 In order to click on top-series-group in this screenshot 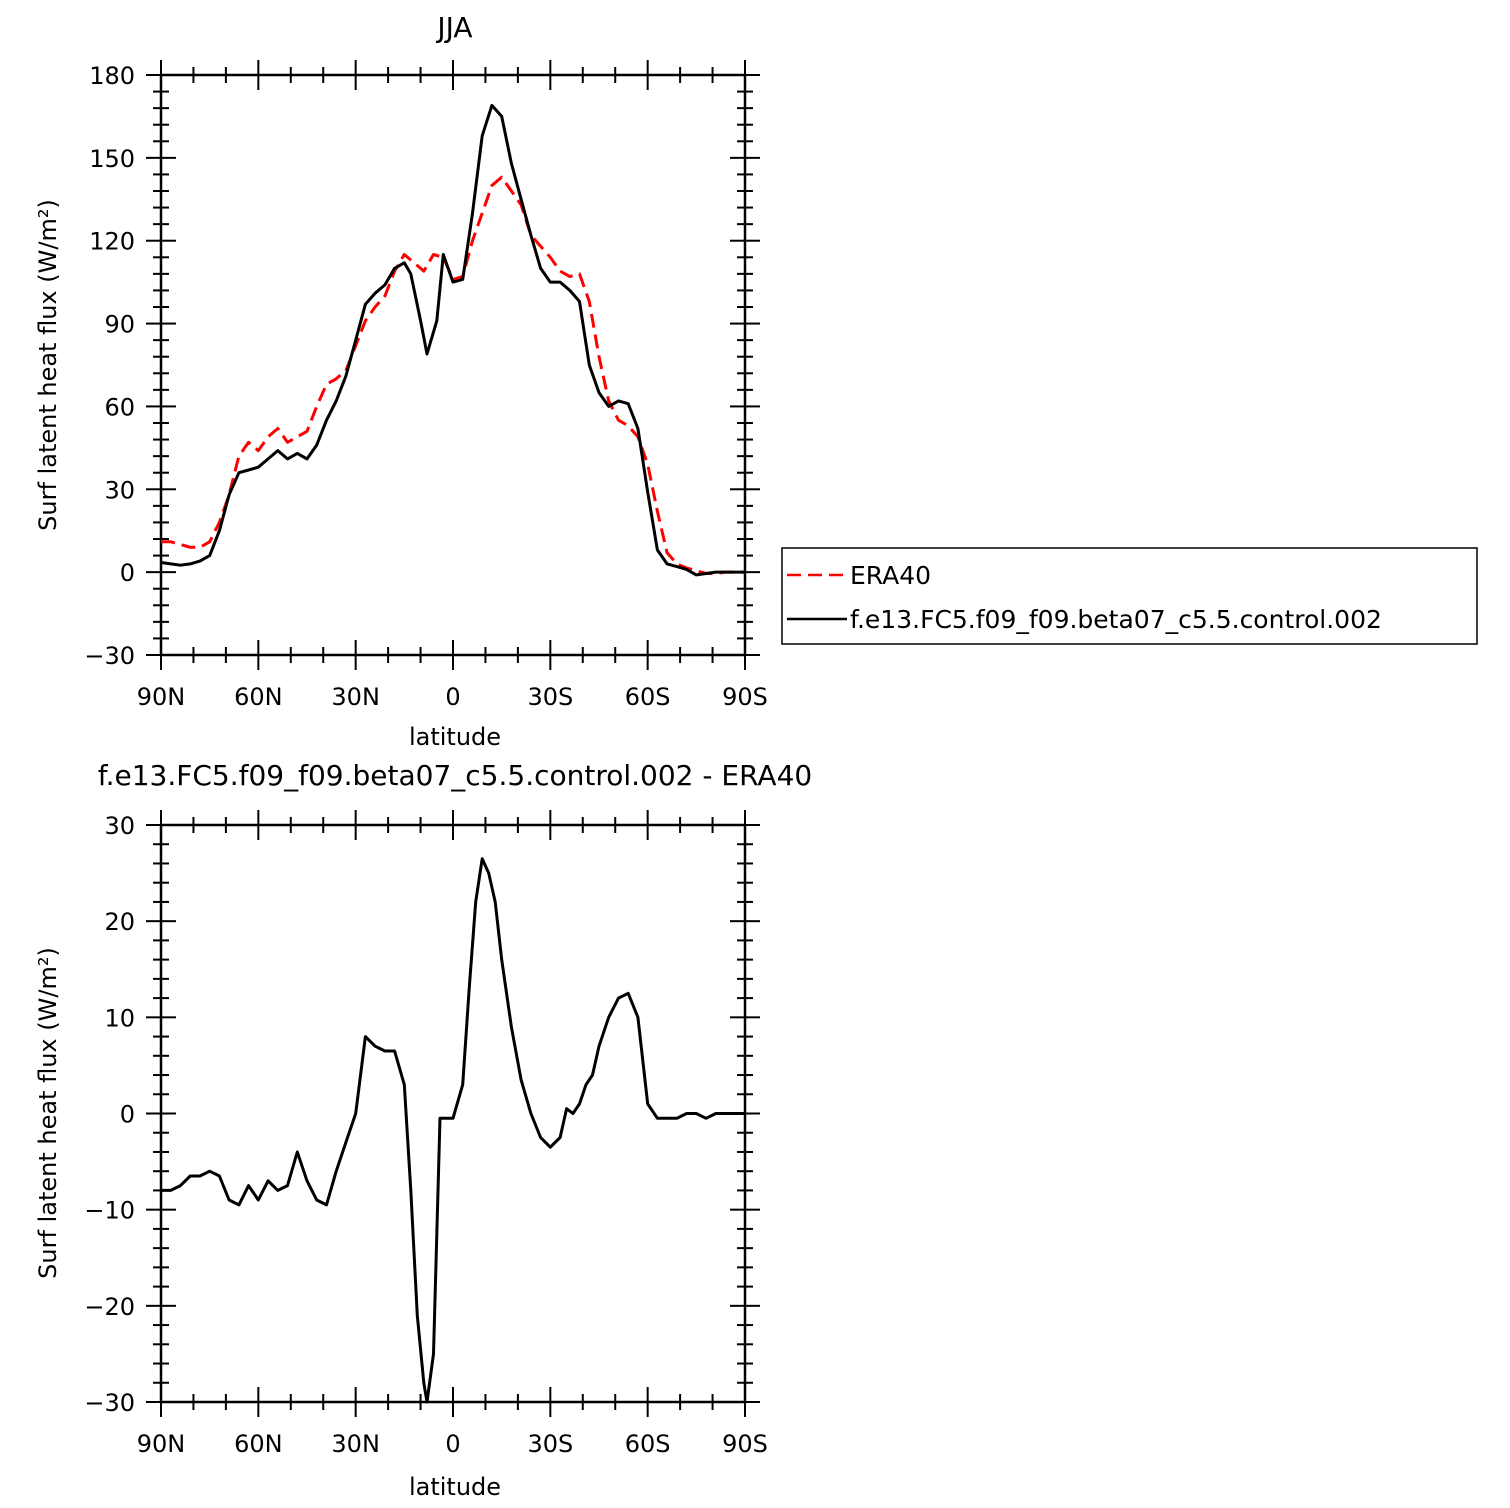, I will do `click(452, 340)`.